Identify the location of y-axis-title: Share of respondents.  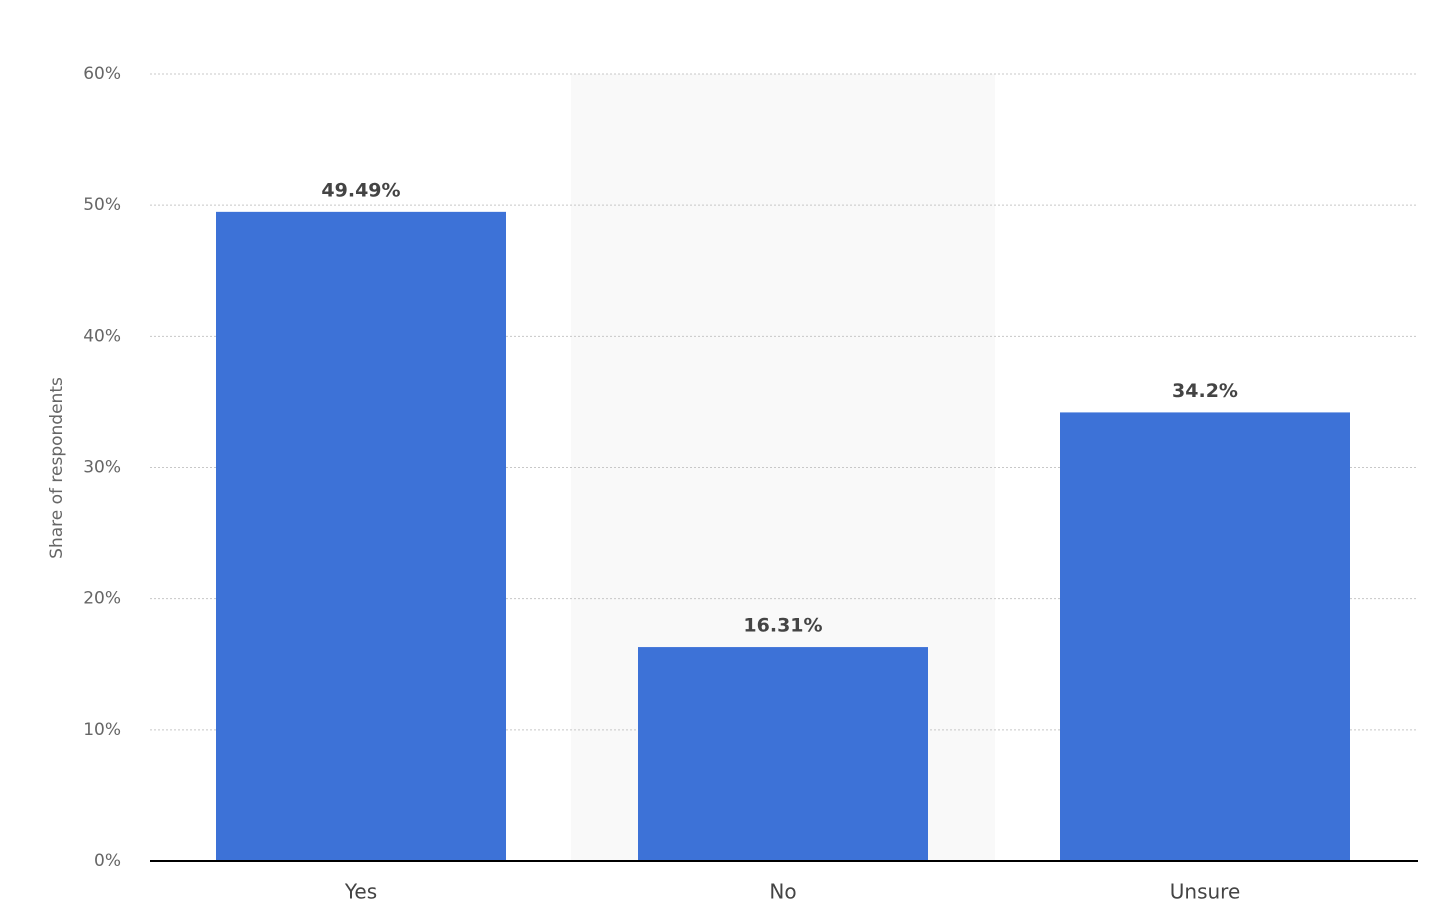
(57, 468).